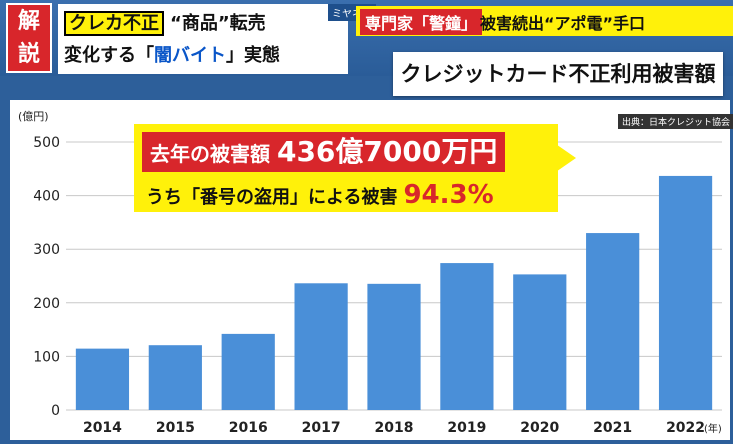  Describe the element at coordinates (613, 321) in the screenshot. I see `bar-2021` at that location.